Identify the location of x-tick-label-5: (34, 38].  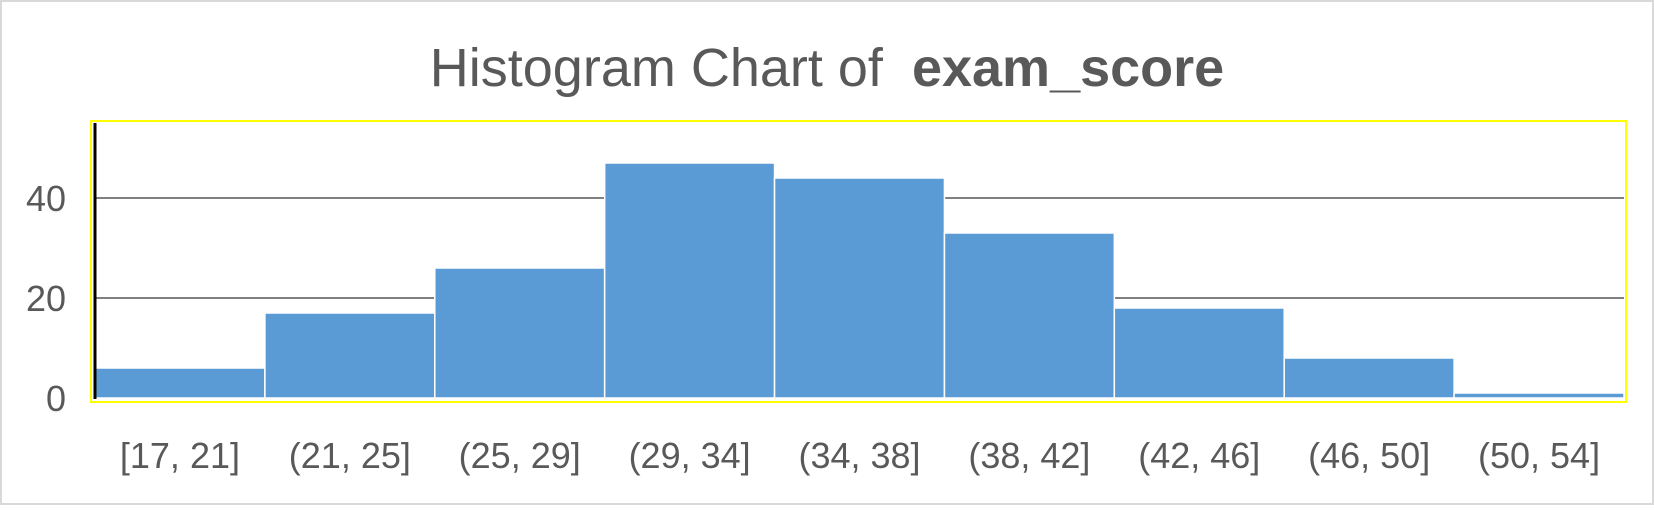
(859, 455).